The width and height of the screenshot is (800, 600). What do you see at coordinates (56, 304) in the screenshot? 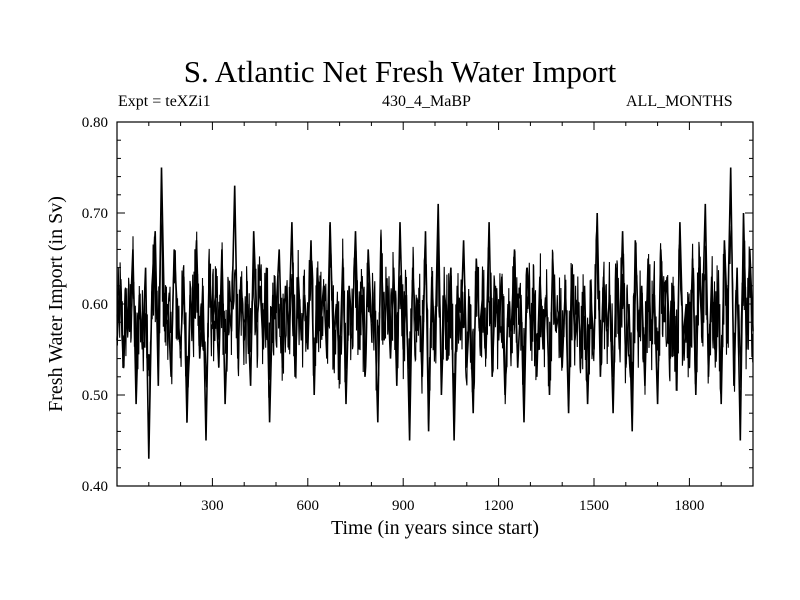
I see `y-axis-title: Fresh Water Import (in Sv)` at bounding box center [56, 304].